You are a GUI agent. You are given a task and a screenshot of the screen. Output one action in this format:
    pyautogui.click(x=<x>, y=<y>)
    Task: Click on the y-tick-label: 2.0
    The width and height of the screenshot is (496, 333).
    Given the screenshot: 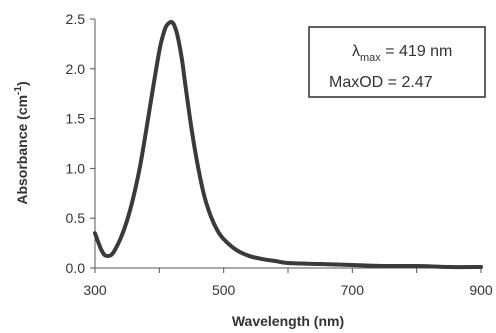 What is the action you would take?
    pyautogui.click(x=76, y=69)
    